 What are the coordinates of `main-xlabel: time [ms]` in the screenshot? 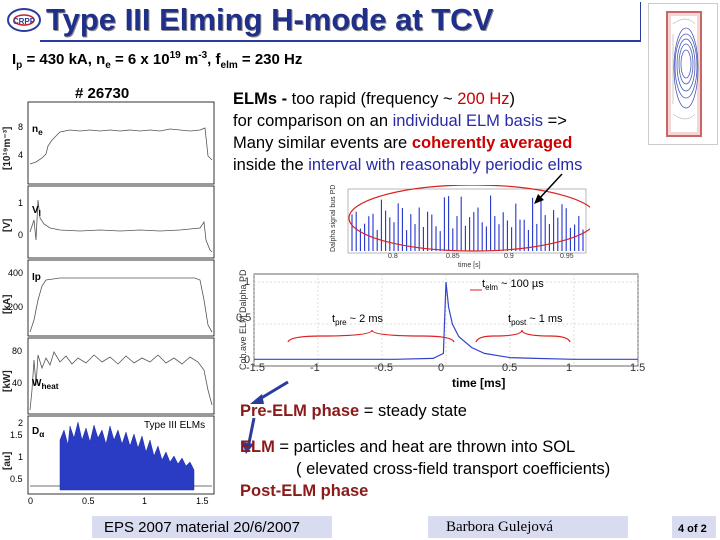 It's located at (479, 383).